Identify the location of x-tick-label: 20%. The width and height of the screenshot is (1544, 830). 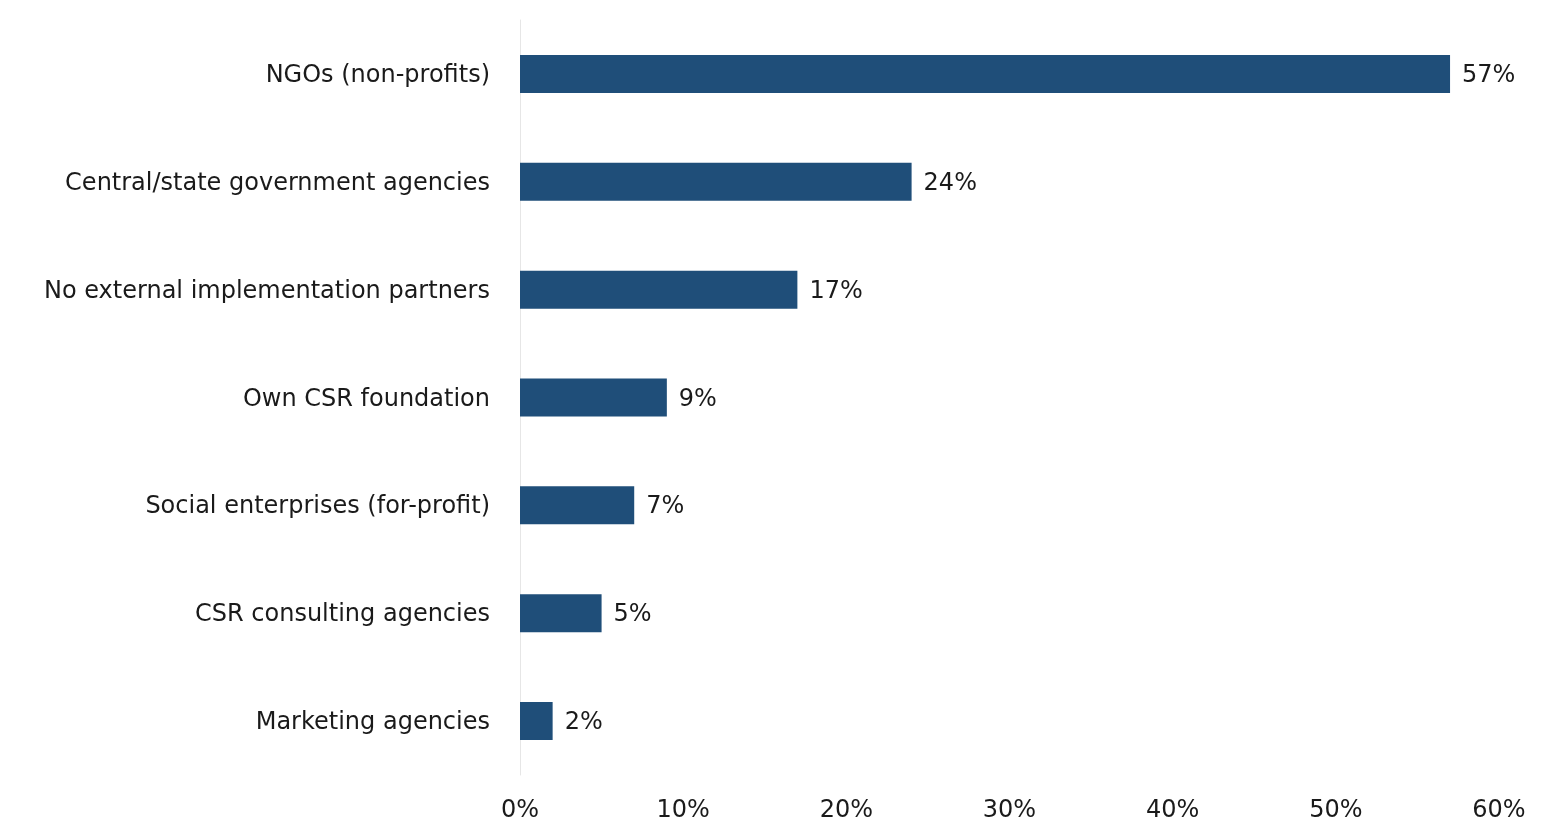
(846, 809).